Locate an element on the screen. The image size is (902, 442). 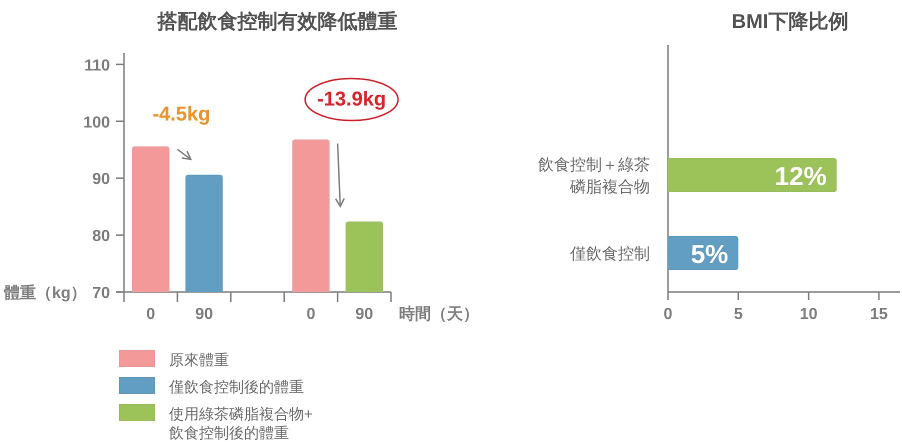
chart-title: 搭配飲食控制有效降低體重 is located at coordinates (277, 21).